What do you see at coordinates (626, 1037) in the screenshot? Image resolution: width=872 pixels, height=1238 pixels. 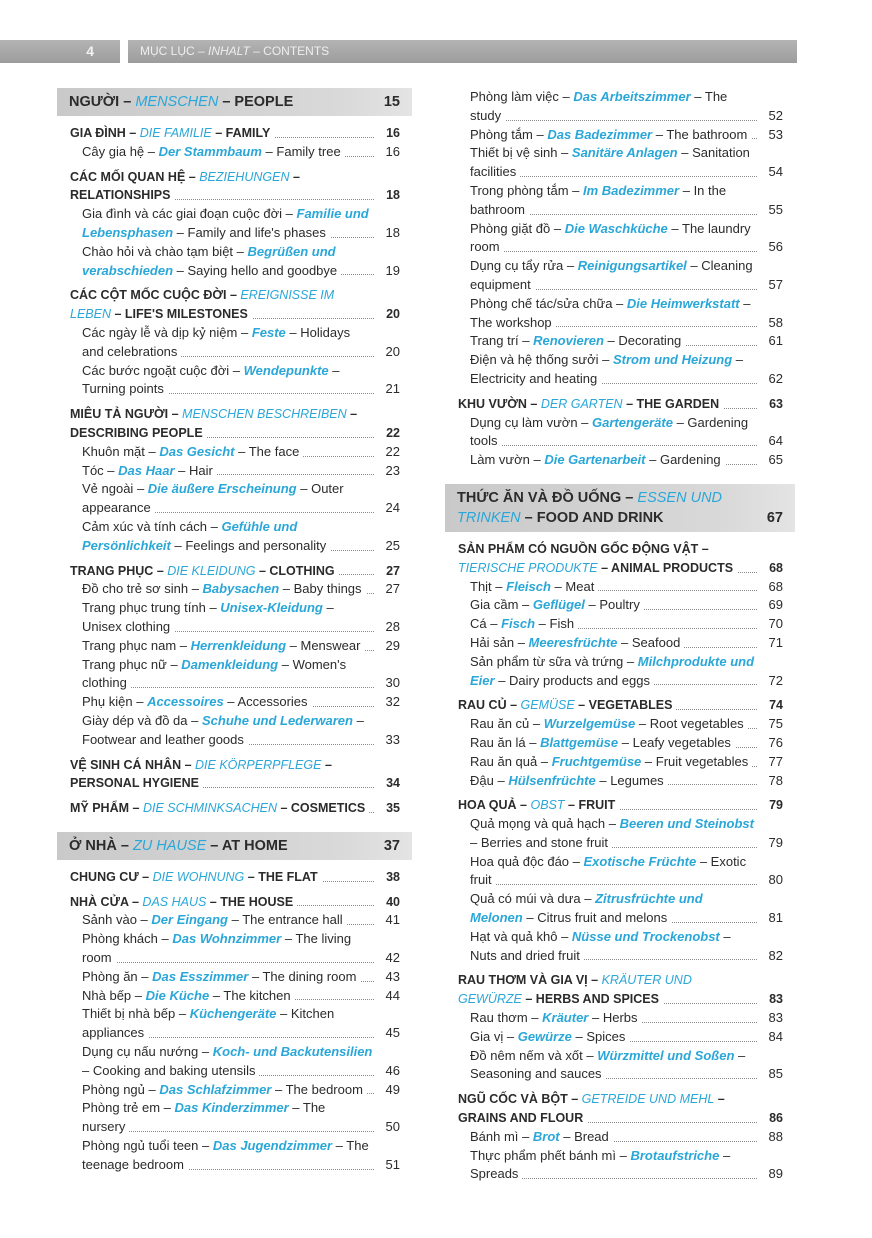 I see `toc-entry: Gia vị – Gewürze – Spices 84` at bounding box center [626, 1037].